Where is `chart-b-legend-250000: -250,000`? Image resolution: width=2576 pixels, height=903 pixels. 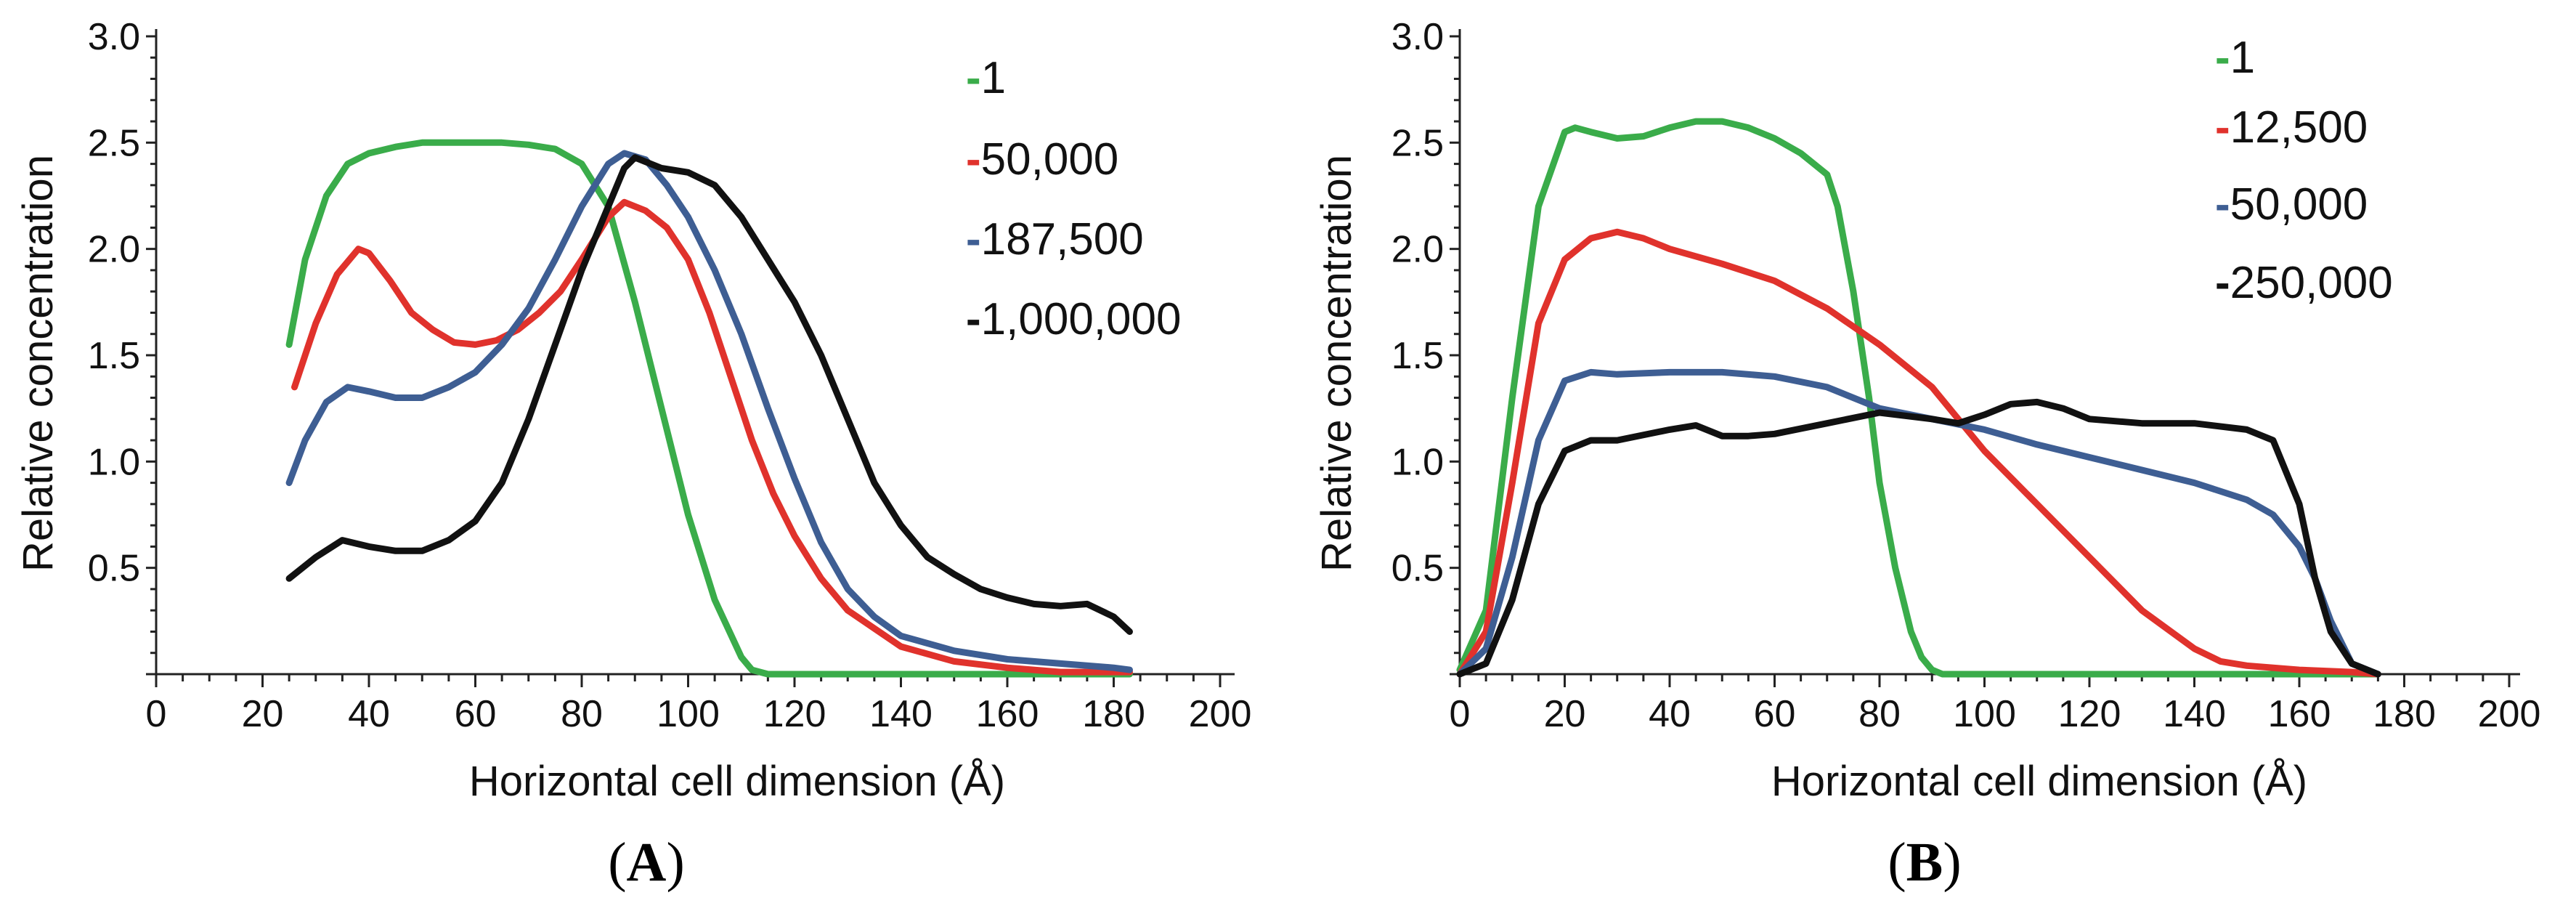
chart-b-legend-250000: -250,000 is located at coordinates (2304, 283).